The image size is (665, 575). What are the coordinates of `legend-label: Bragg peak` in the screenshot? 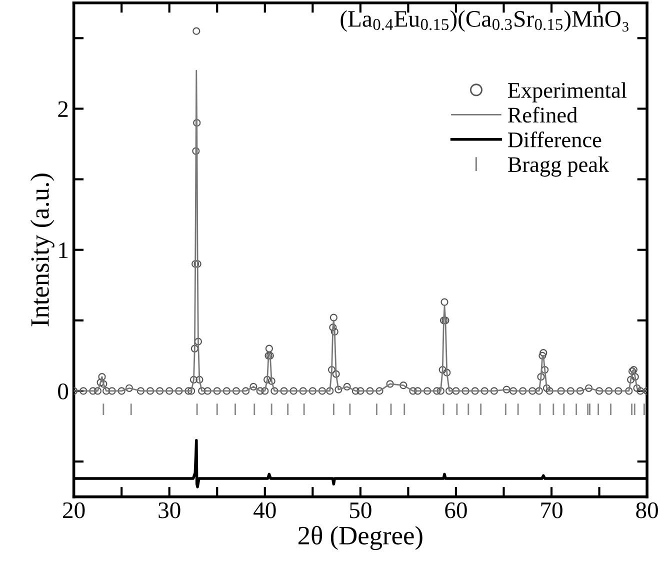 It's located at (559, 166).